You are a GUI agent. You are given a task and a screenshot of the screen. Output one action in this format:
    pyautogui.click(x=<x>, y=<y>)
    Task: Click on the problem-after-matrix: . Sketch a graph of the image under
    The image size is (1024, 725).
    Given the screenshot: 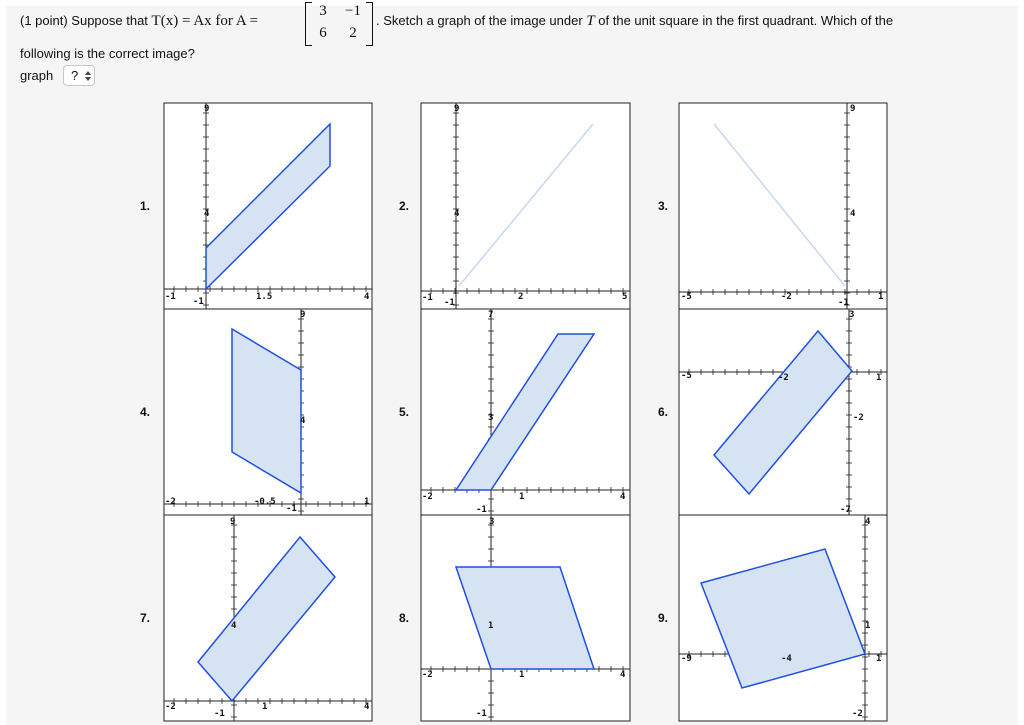 What is the action you would take?
    pyautogui.click(x=479, y=20)
    